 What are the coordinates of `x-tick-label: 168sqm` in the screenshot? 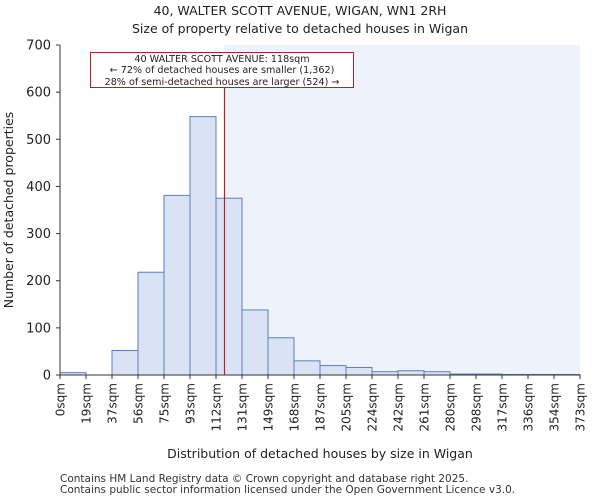 It's located at (295, 407).